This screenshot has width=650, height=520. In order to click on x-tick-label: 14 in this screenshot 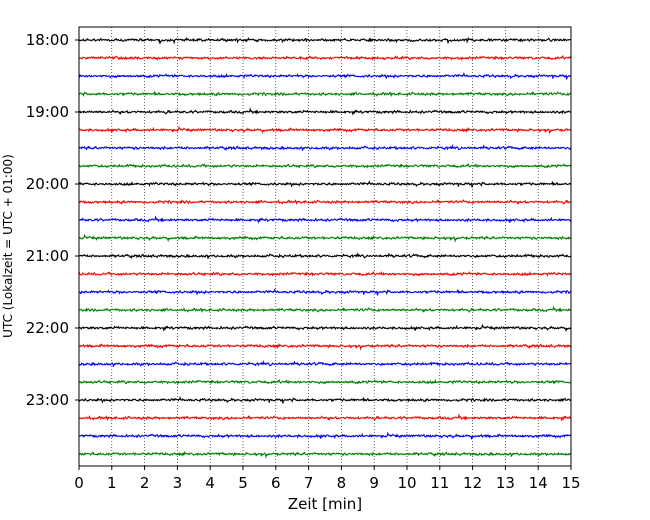, I will do `click(538, 483)`.